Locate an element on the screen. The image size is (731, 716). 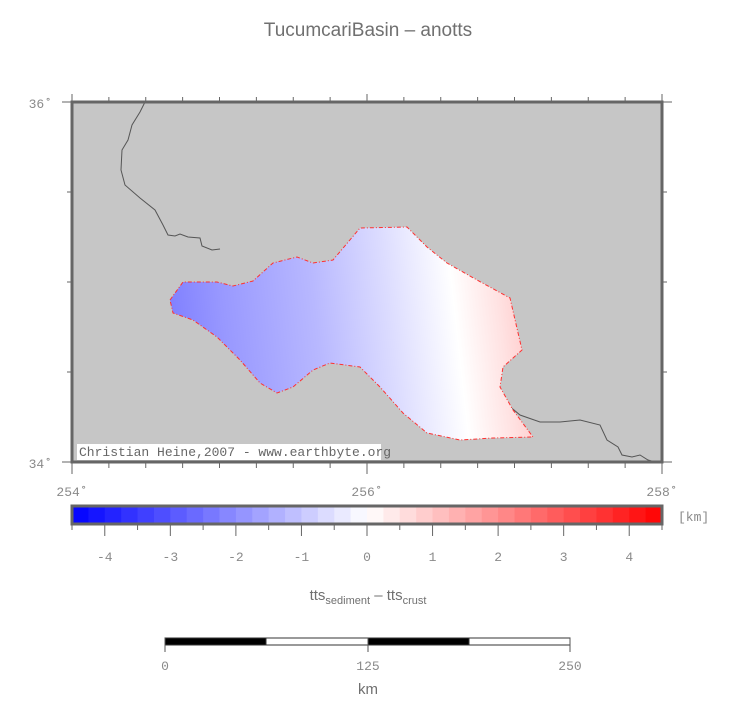
basin-anomaly-region is located at coordinates (351, 333).